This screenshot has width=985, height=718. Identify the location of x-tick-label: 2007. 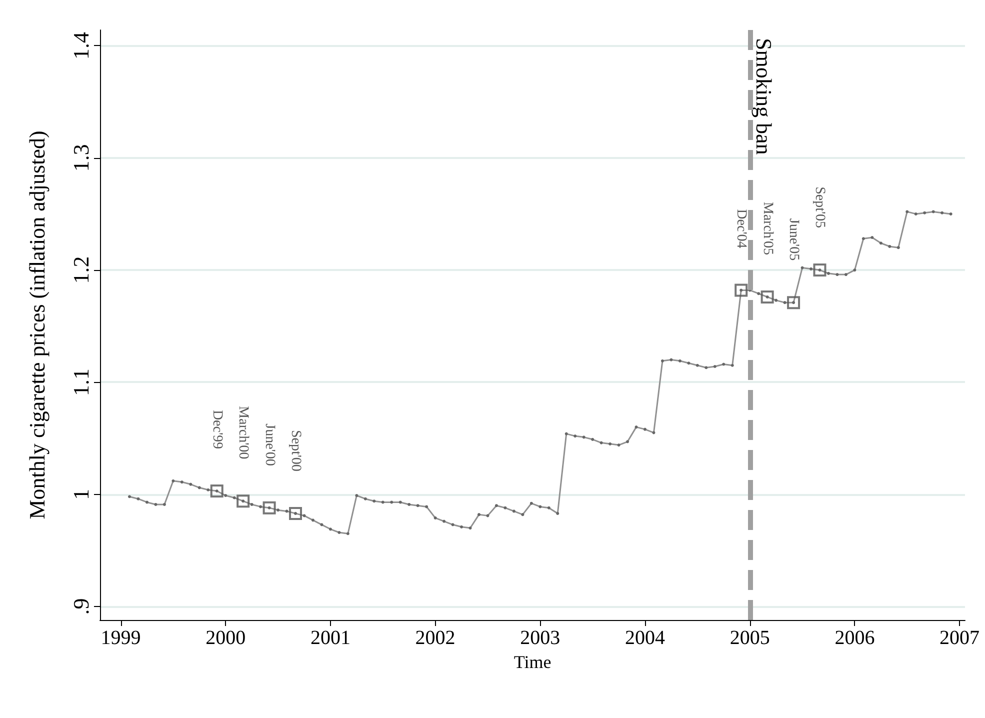
(960, 638).